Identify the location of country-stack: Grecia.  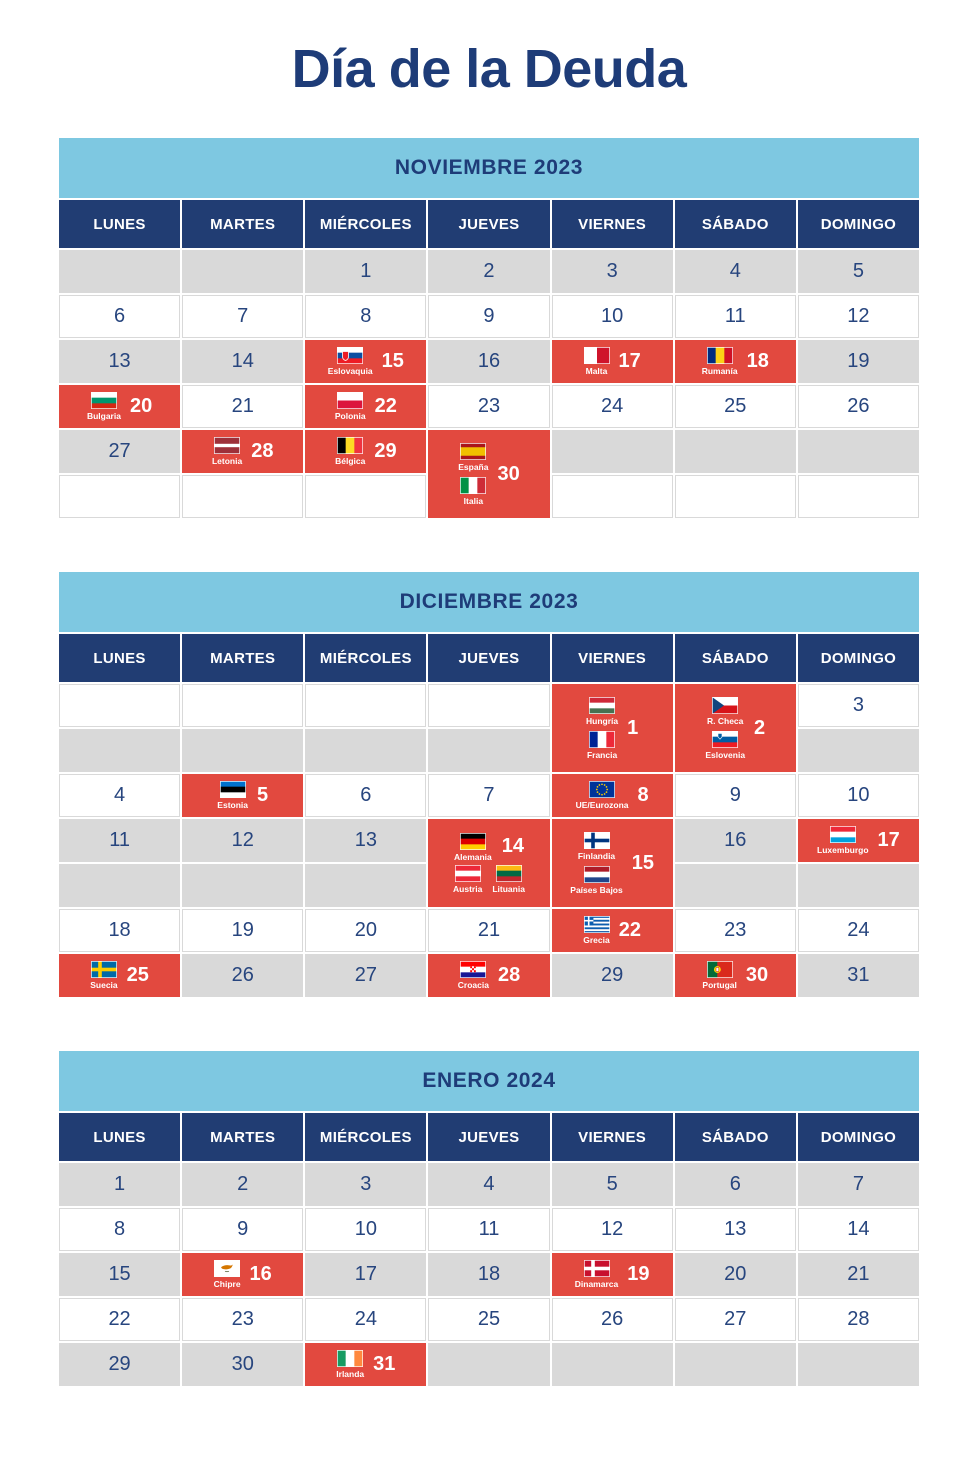
(596, 930).